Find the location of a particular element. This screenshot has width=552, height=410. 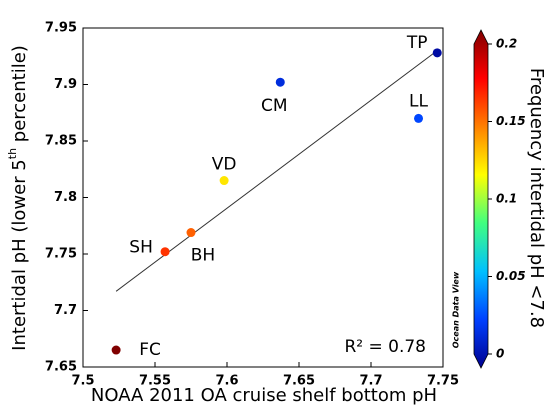

y-axis-label-sup: th is located at coordinates (12, 153).